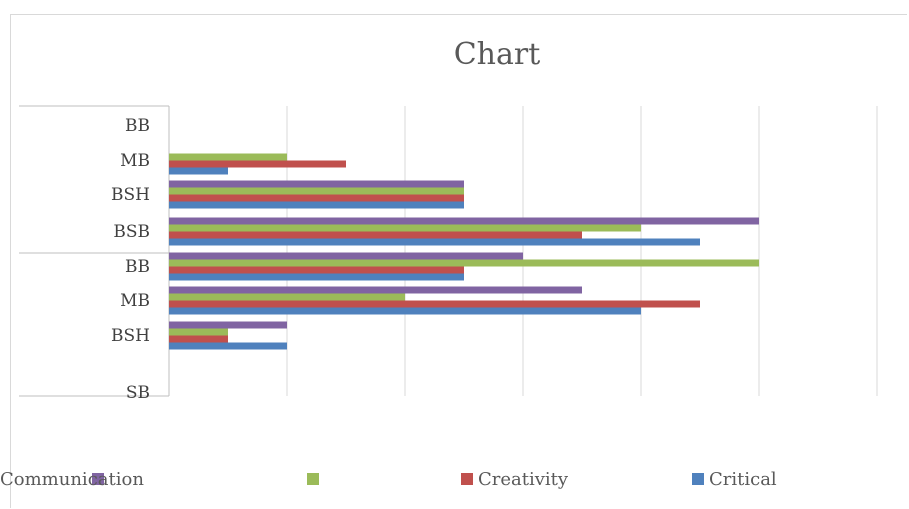  Describe the element at coordinates (388, 479) in the screenshot. I see `legend: Communication Creativity Critical` at that location.